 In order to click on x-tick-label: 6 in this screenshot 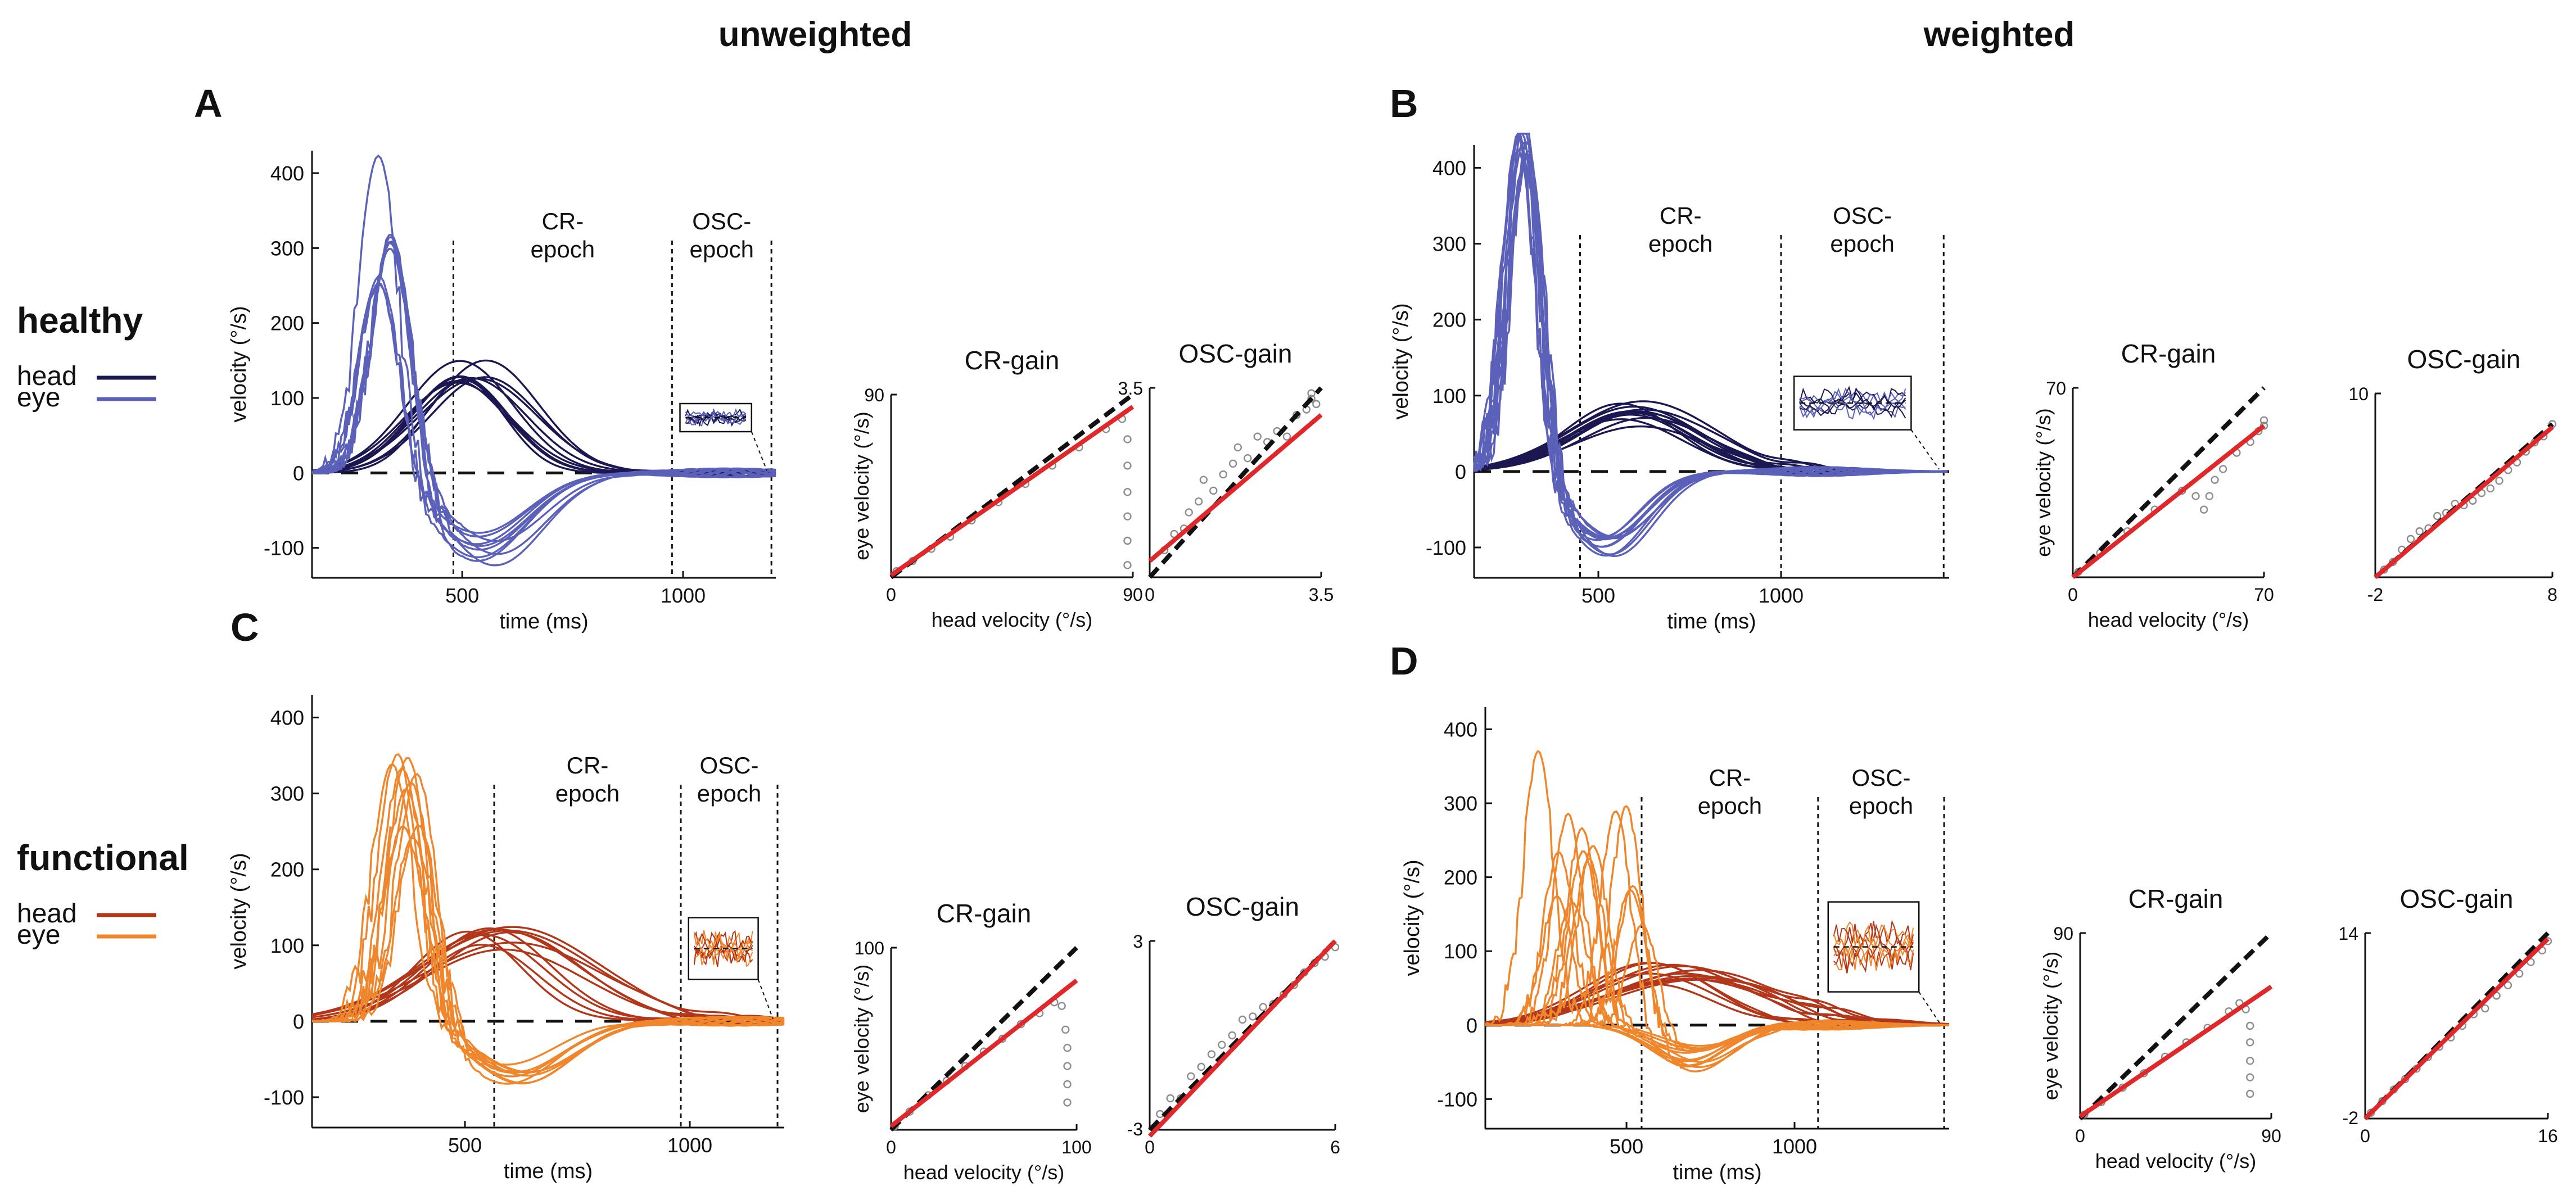, I will do `click(1335, 1147)`.